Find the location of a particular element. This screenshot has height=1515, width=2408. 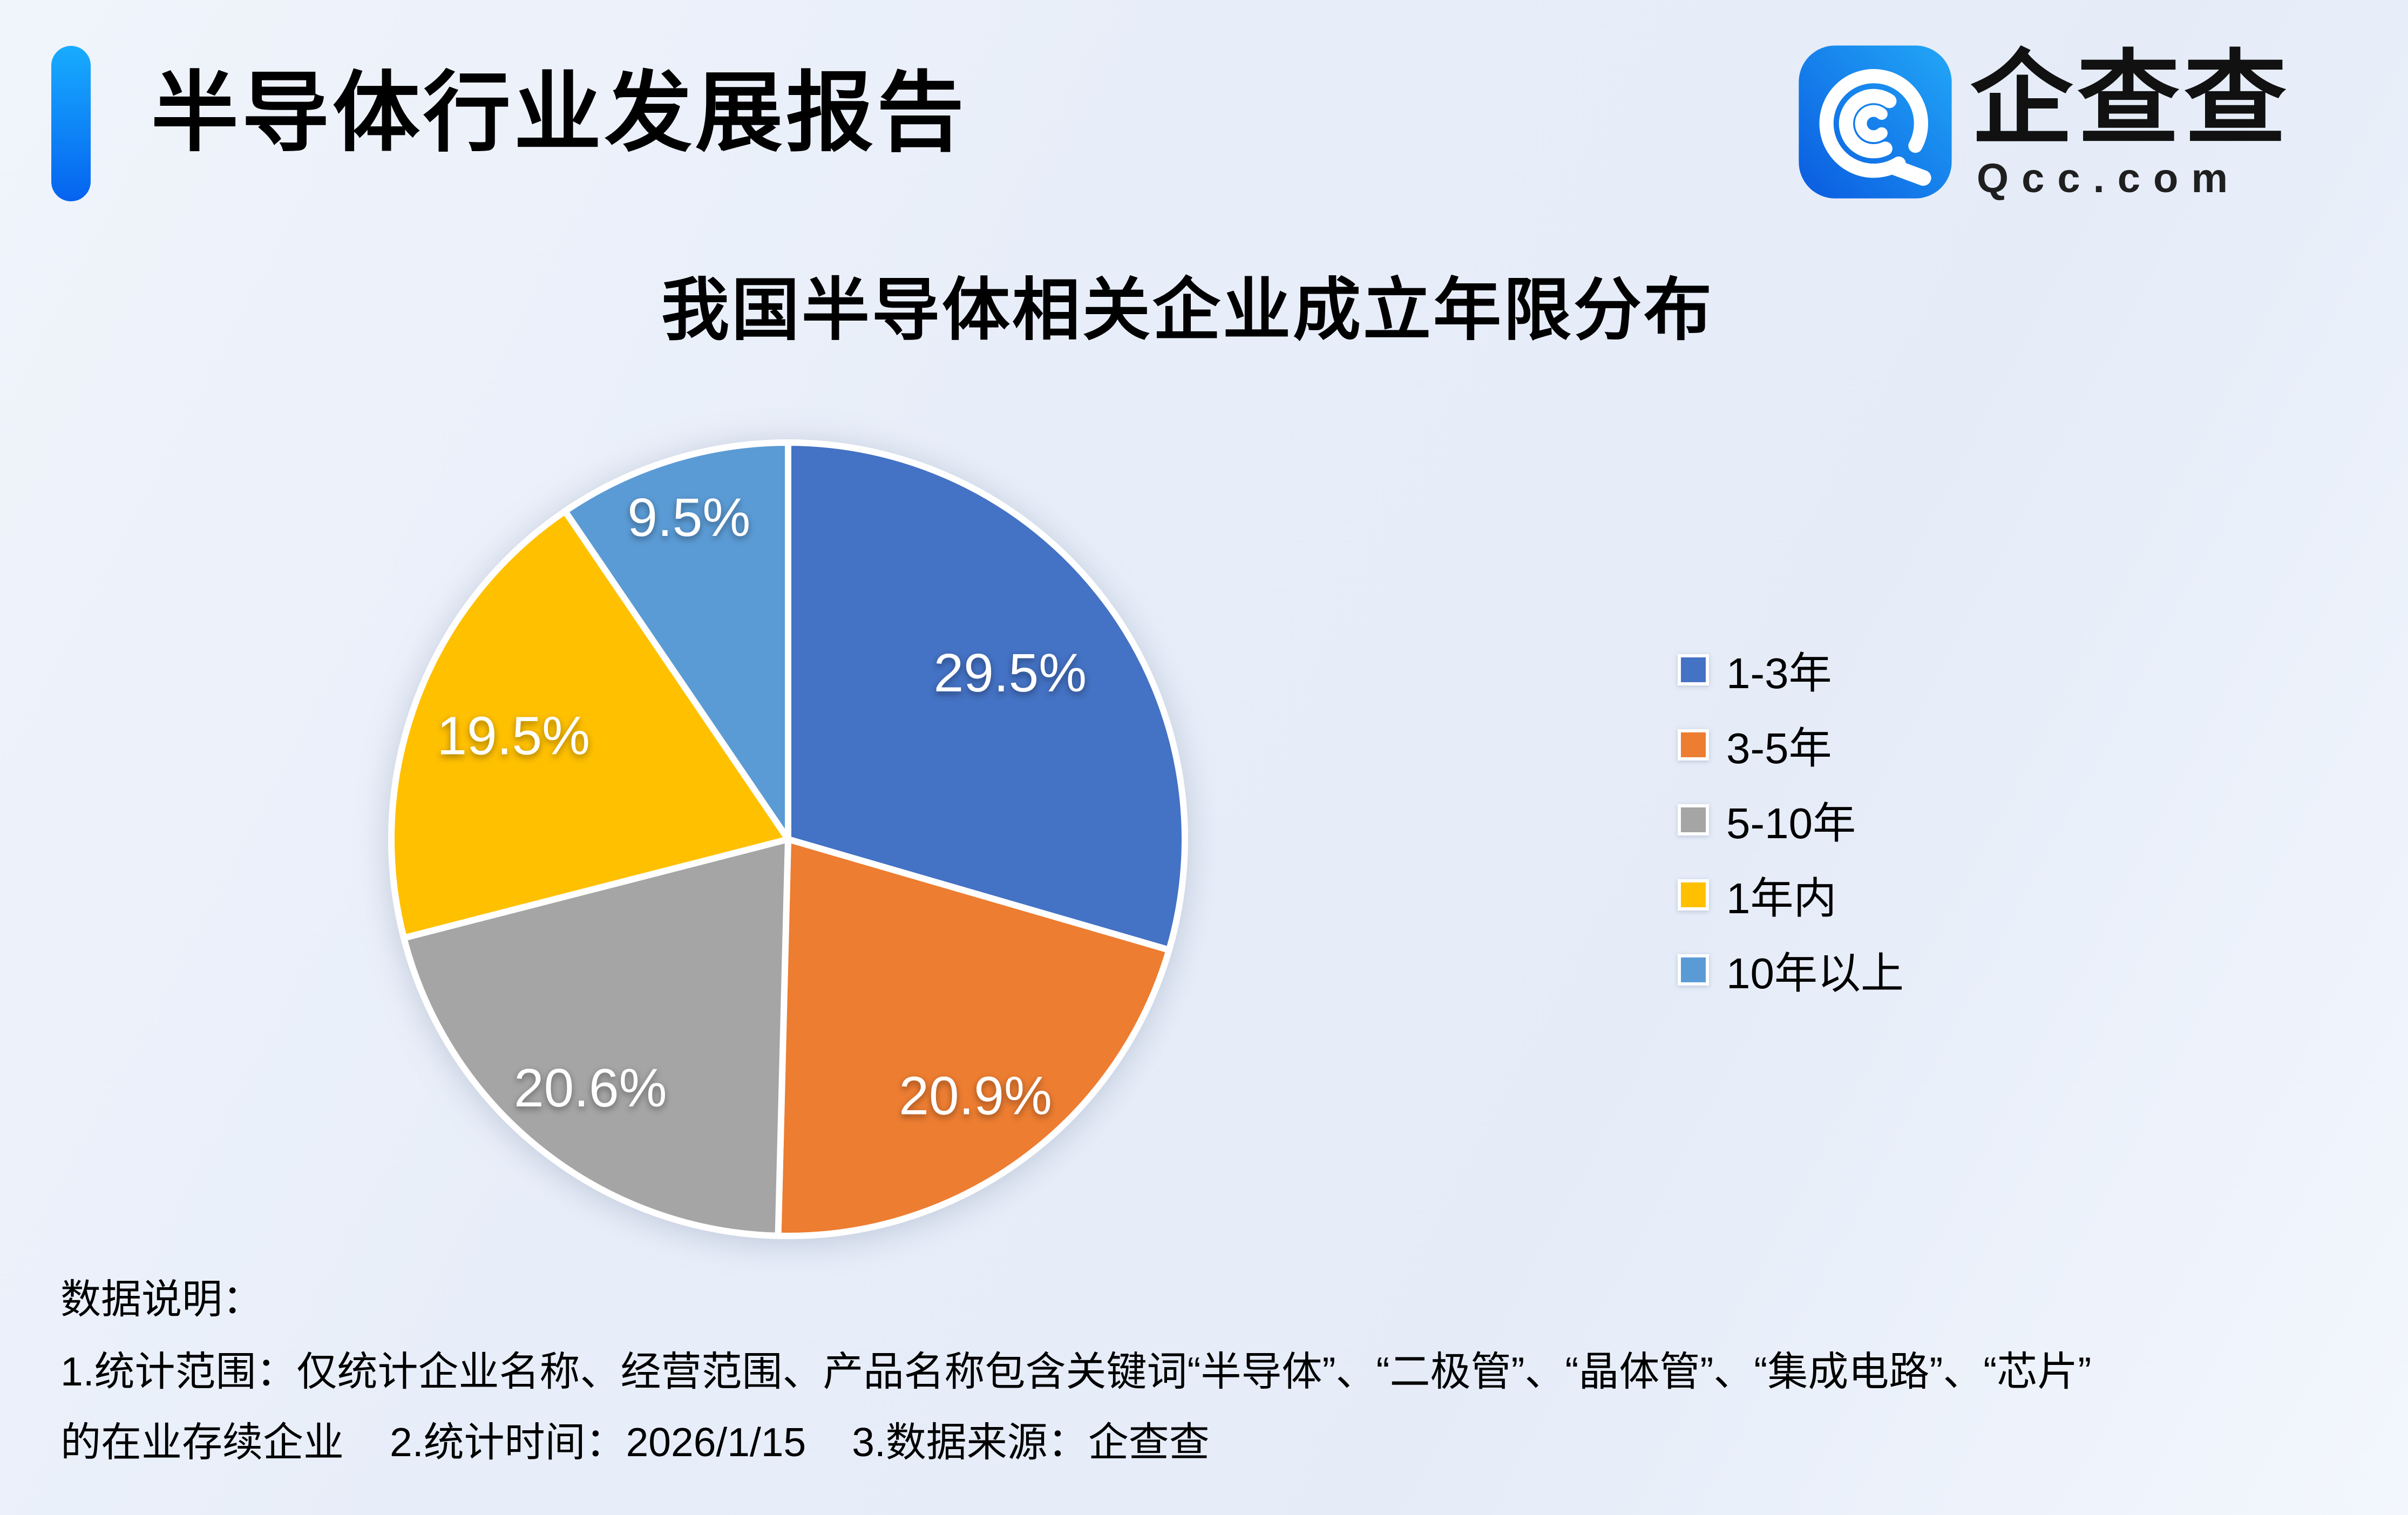

pie-slice-label: 19.5% is located at coordinates (513, 736).